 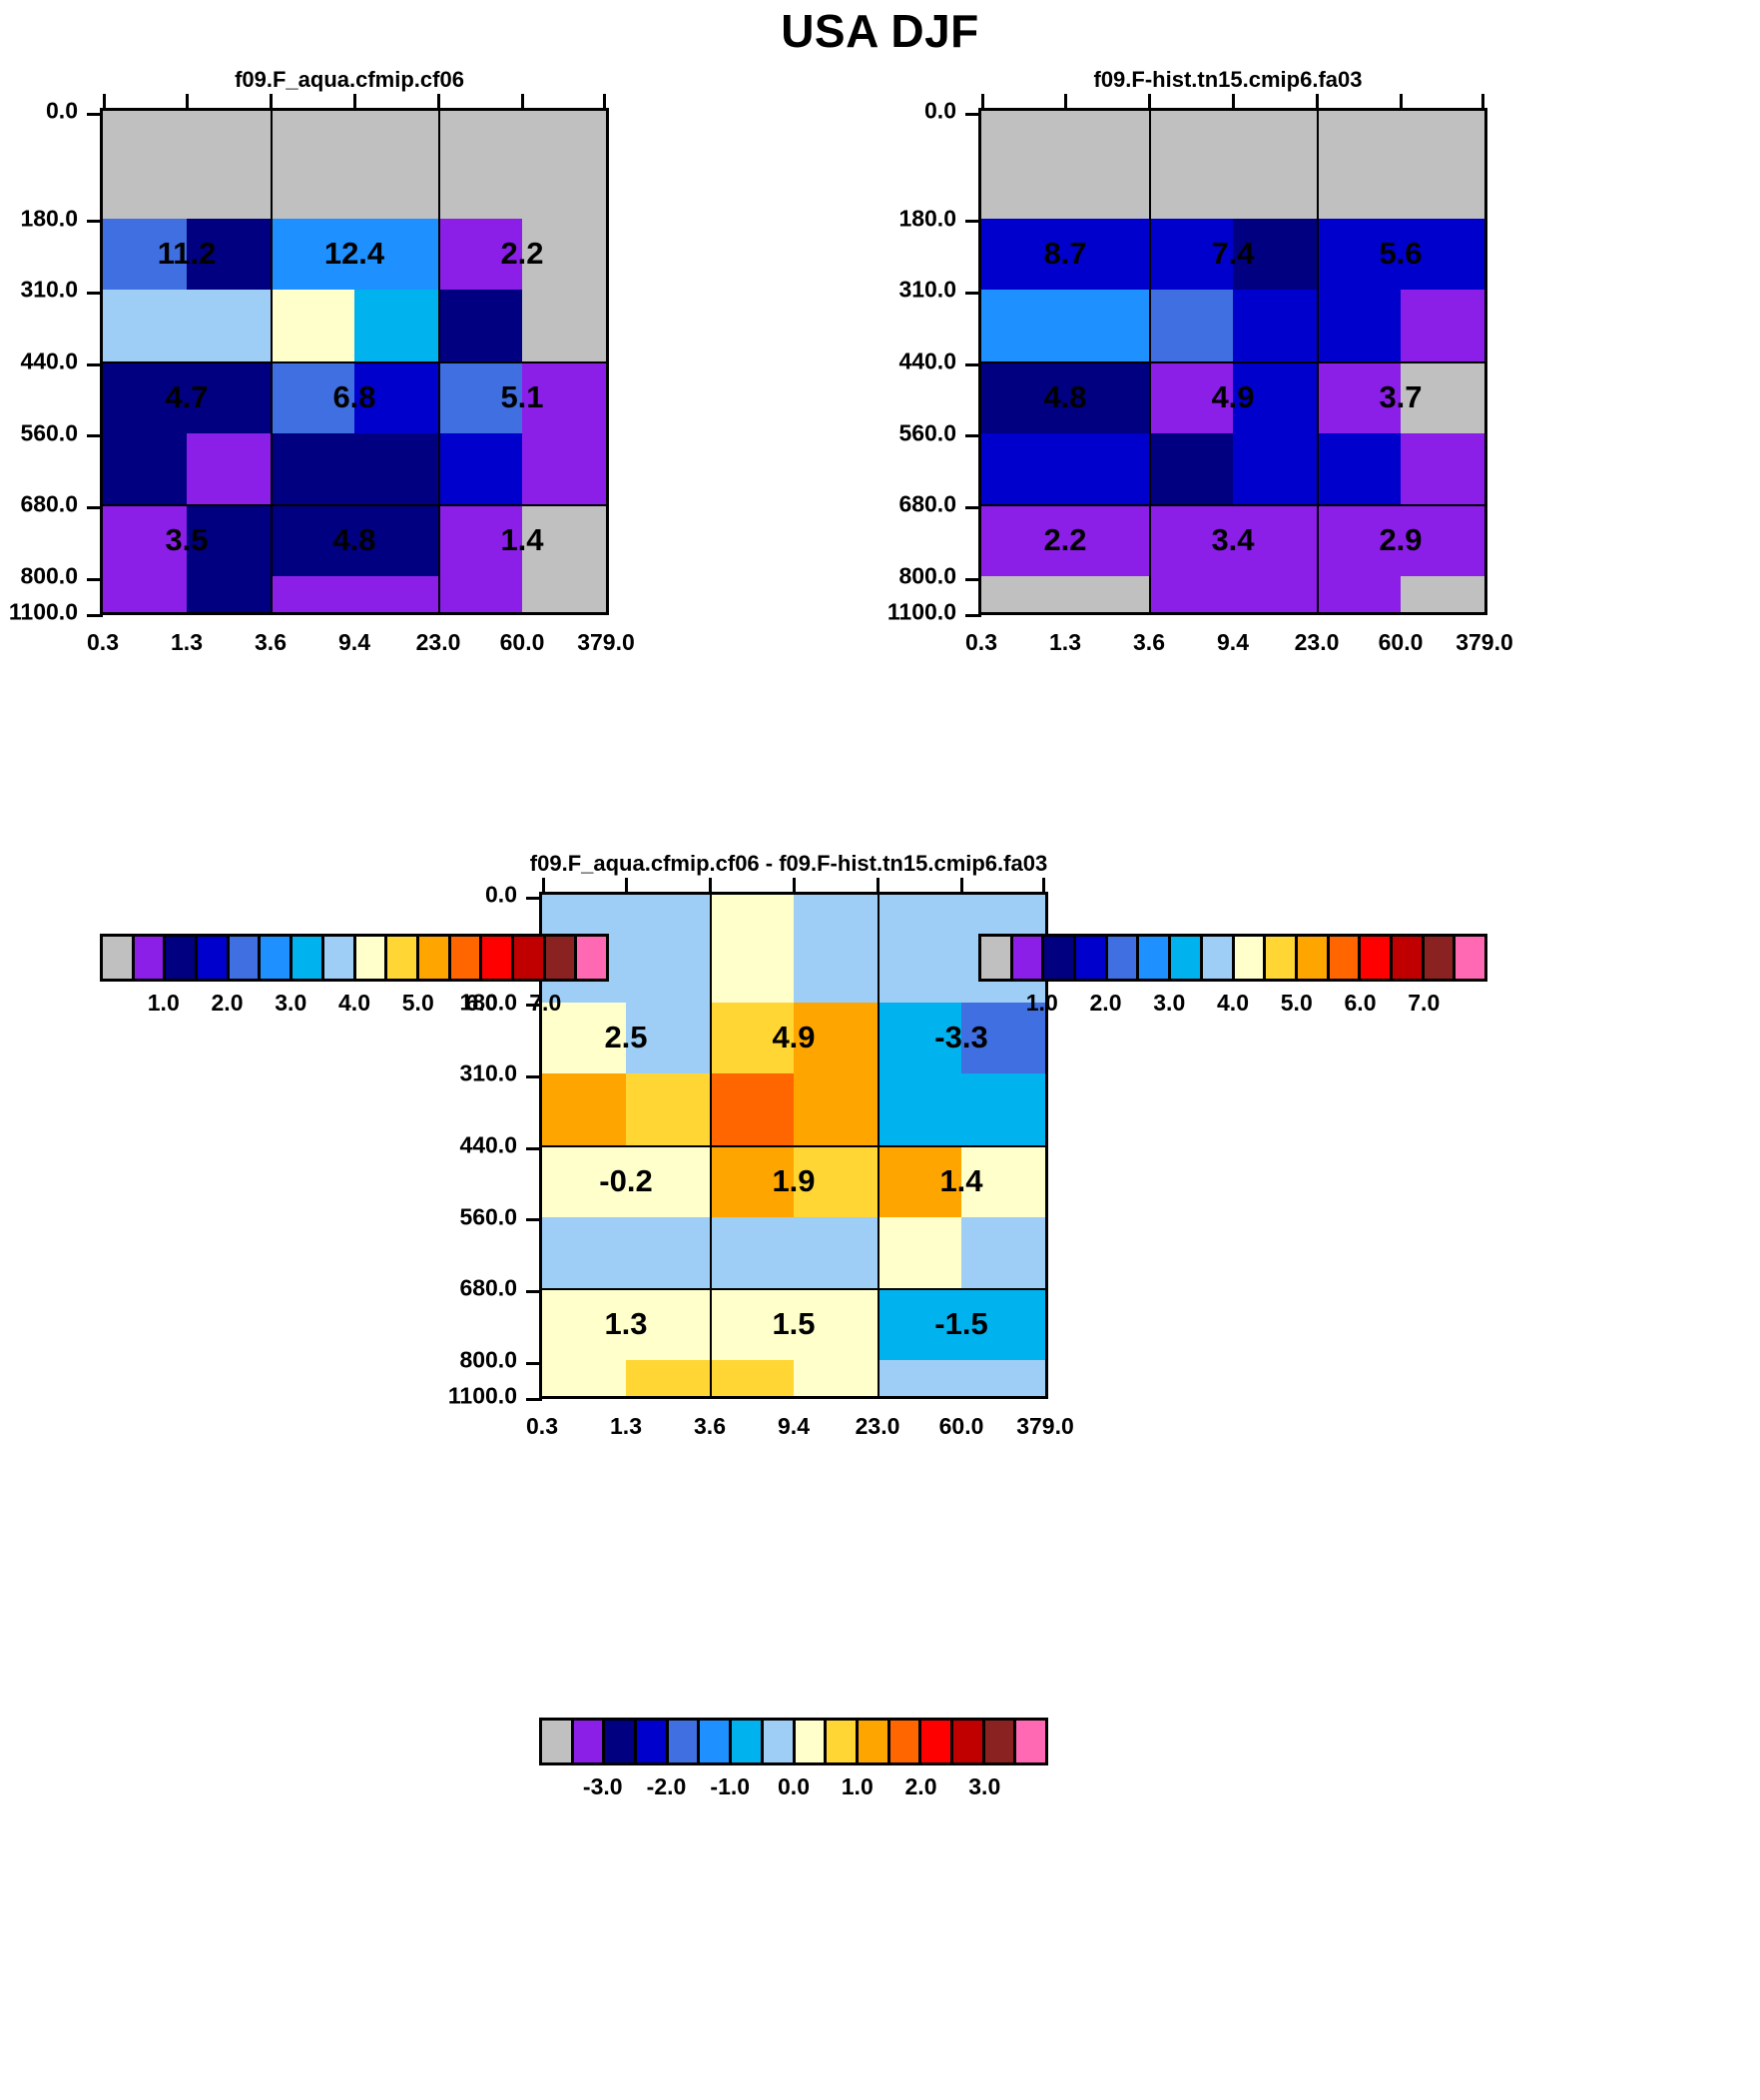 I want to click on colorbar-tick-label: 1.0, so click(x=163, y=1003).